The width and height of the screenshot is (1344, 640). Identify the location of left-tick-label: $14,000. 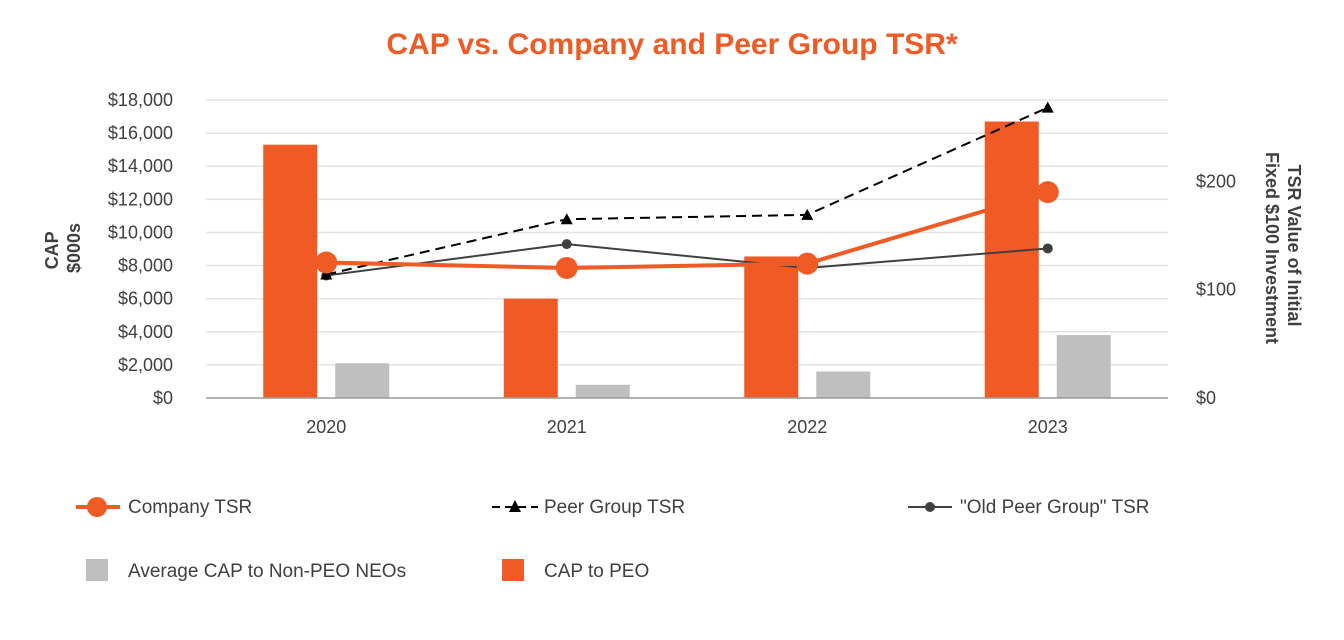
(140, 166).